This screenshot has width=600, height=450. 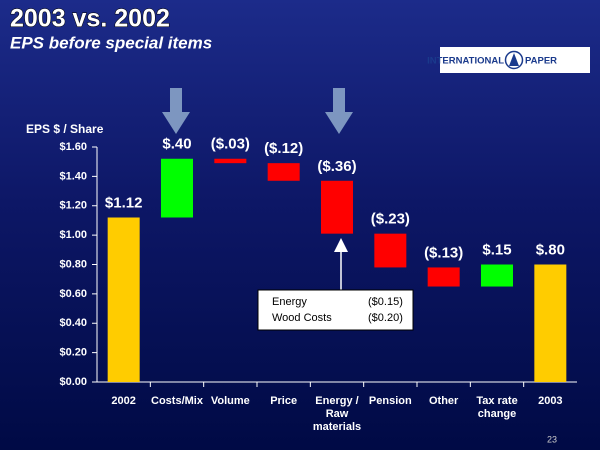 I want to click on value-label: ($.23), so click(x=390, y=219).